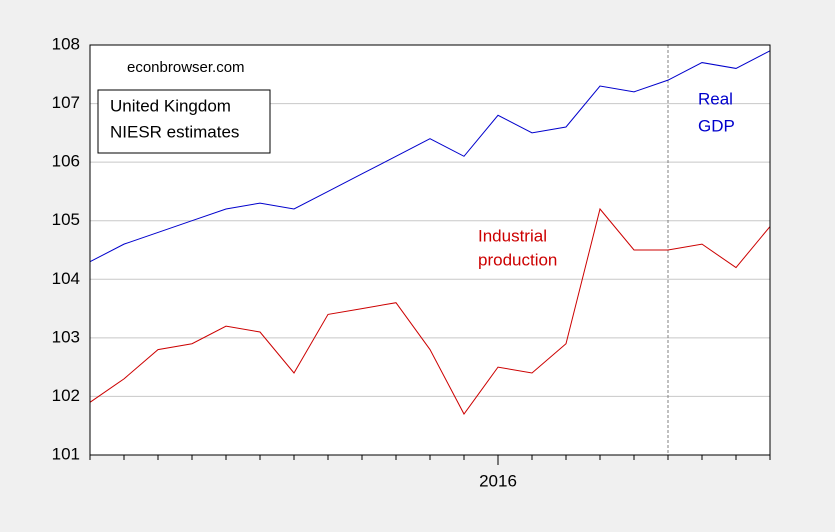  What do you see at coordinates (170, 105) in the screenshot?
I see `box-text: United Kingdom` at bounding box center [170, 105].